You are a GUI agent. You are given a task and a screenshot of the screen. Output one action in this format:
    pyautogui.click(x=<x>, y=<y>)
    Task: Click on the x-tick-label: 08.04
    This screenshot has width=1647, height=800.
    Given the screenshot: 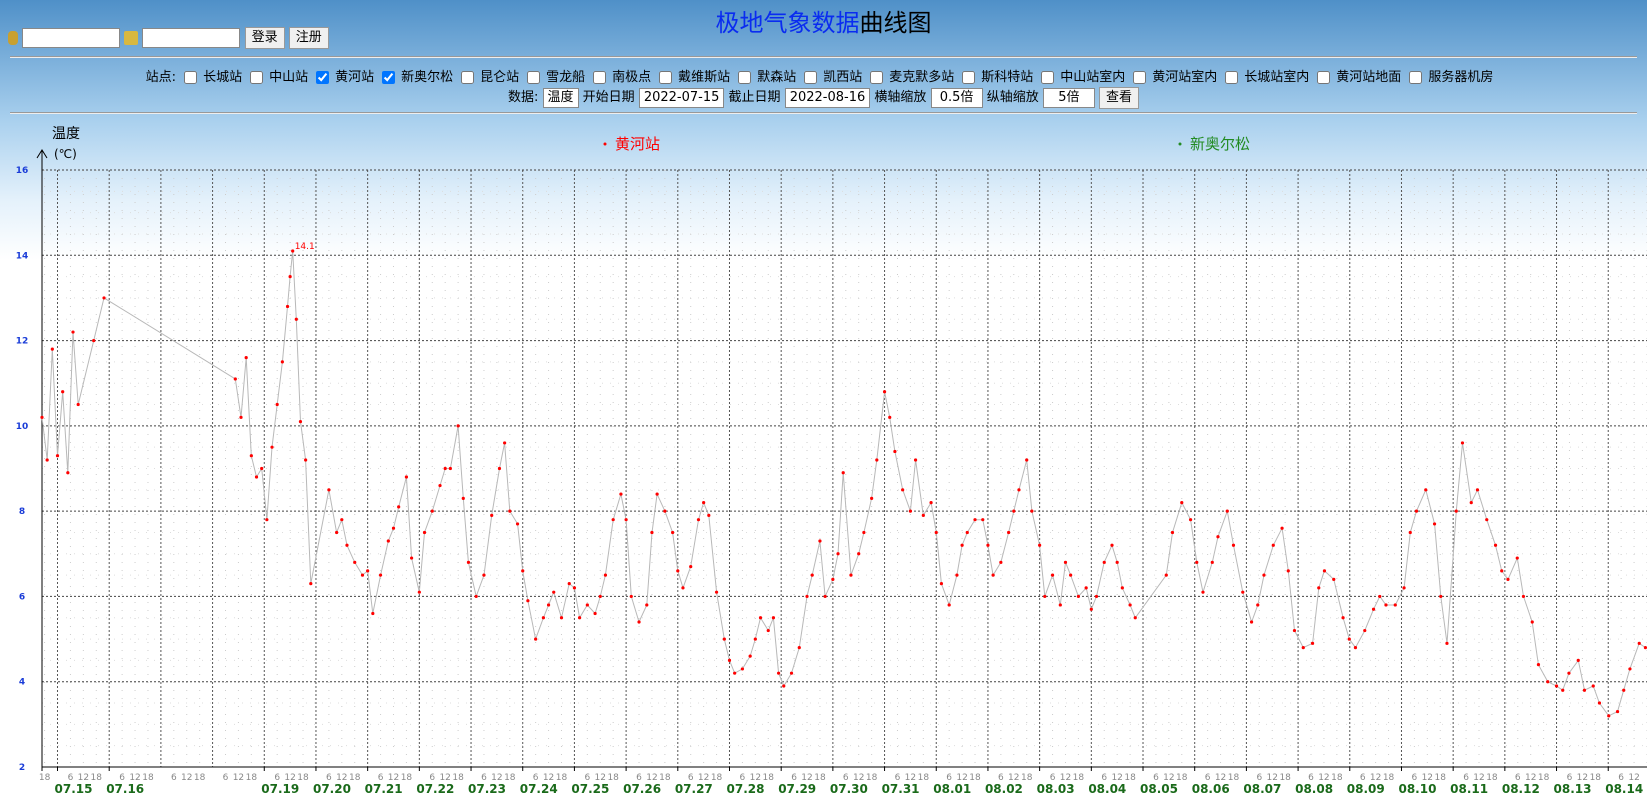 What is the action you would take?
    pyautogui.click(x=1107, y=789)
    